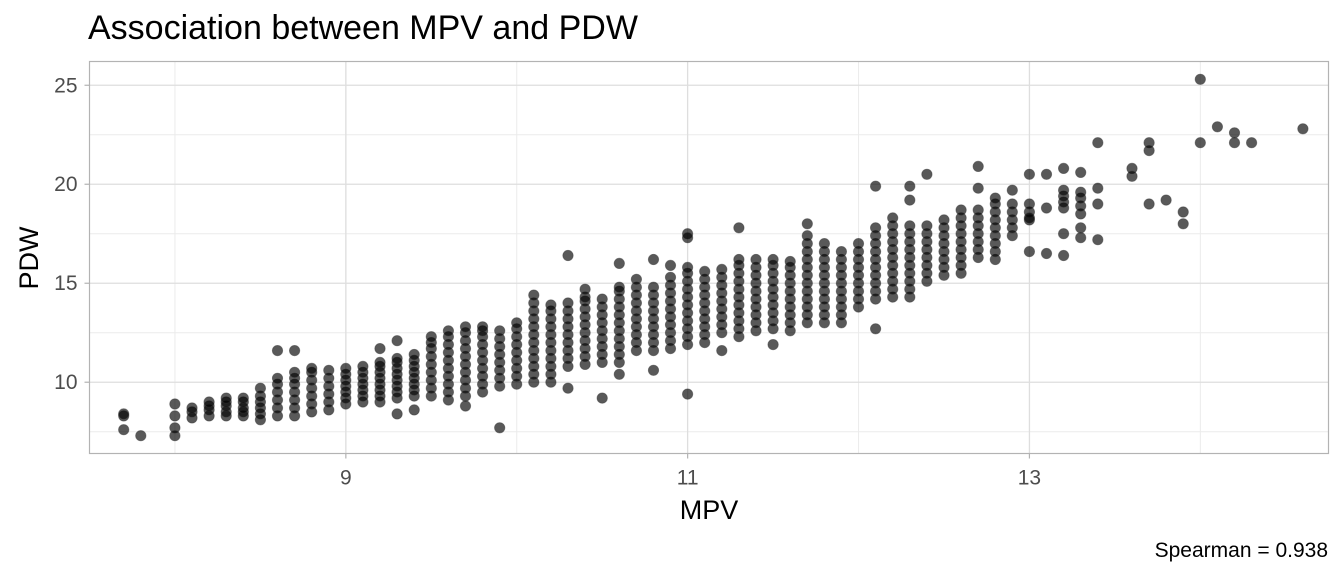 This screenshot has width=1344, height=576. What do you see at coordinates (65, 283) in the screenshot?
I see `y-tick-label: 15` at bounding box center [65, 283].